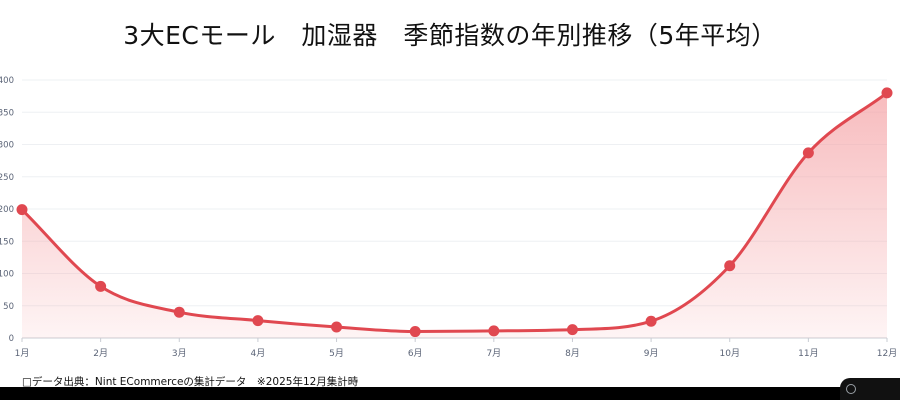 This screenshot has height=400, width=900. I want to click on x-tick-label: 10月, so click(730, 353).